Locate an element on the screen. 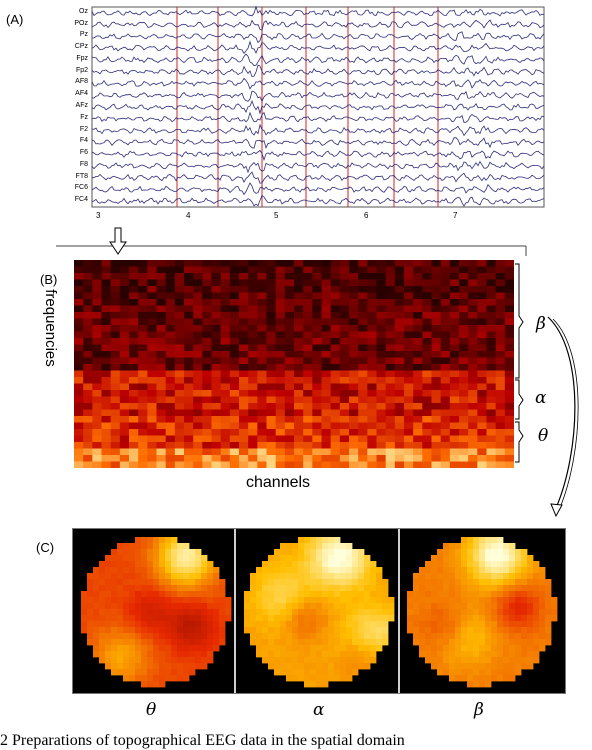 The image size is (592, 750). panel-label-a: (A) is located at coordinates (15, 19).